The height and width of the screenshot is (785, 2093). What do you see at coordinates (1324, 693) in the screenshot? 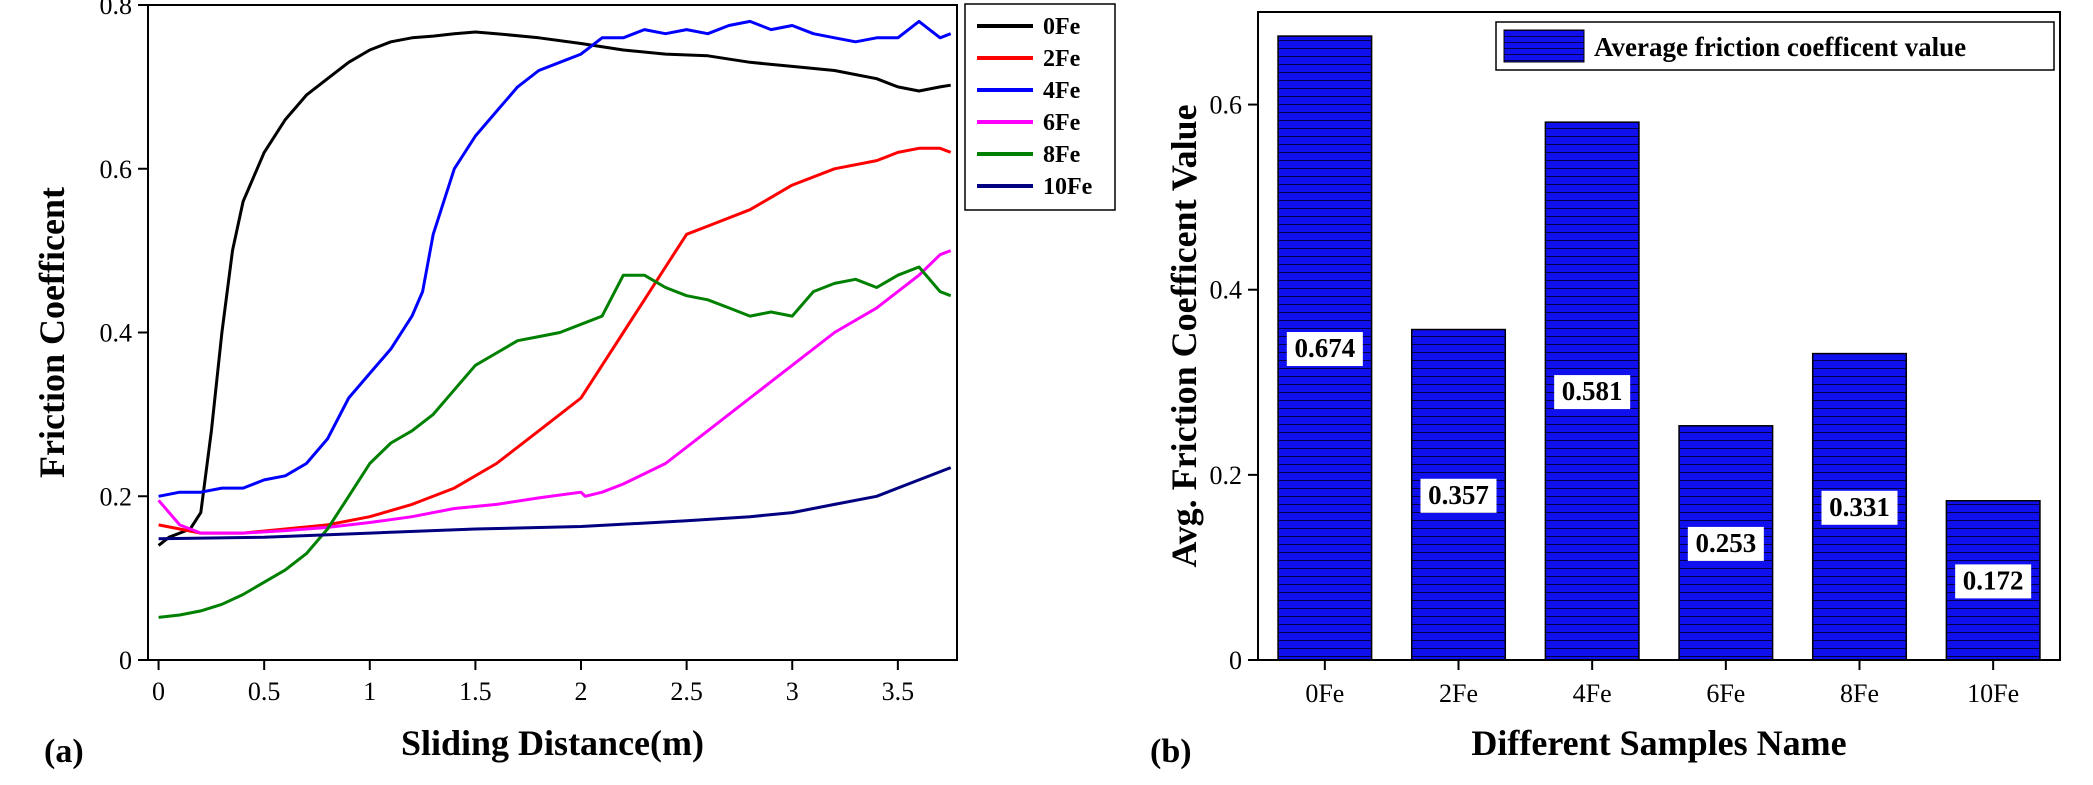
I see `x-tick-label: 0Fe` at bounding box center [1324, 693].